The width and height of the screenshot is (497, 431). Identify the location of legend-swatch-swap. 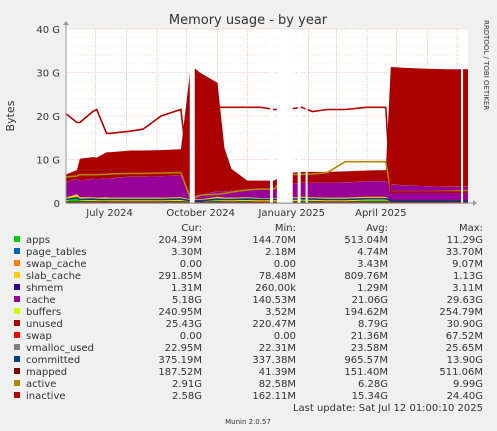
(17, 335).